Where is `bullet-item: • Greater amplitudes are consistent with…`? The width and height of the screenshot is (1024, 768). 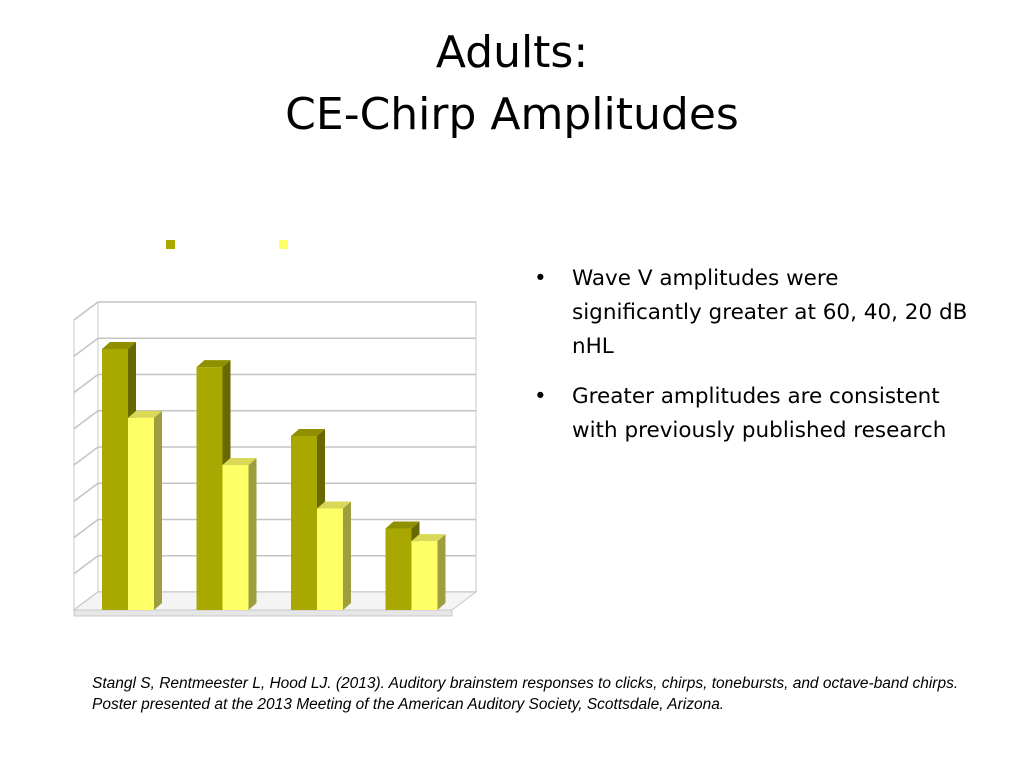
bullet-item: • Greater amplitudes are consistent with… is located at coordinates (752, 414).